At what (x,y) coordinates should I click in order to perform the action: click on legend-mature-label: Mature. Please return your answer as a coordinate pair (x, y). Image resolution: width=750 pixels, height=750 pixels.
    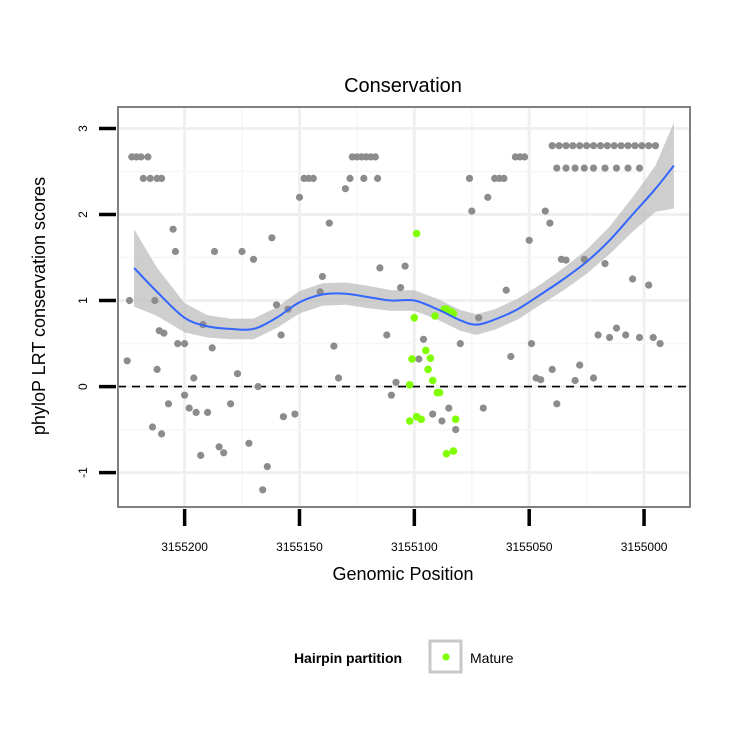
    Looking at the image, I should click on (492, 658).